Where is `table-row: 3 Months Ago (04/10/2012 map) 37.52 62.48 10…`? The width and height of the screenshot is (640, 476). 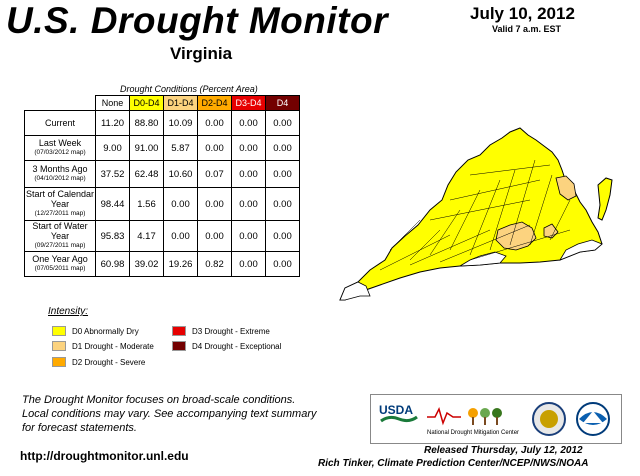
table-row: 3 Months Ago (04/10/2012 map) 37.52 62.48 10… is located at coordinates (162, 174).